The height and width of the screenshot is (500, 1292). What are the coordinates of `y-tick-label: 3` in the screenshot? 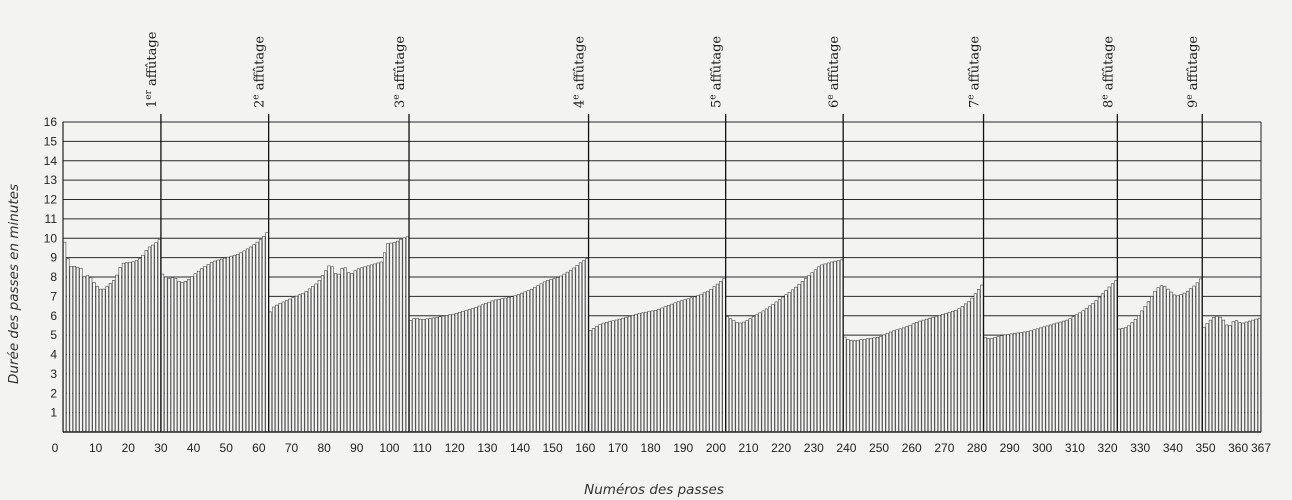 It's located at (53, 374).